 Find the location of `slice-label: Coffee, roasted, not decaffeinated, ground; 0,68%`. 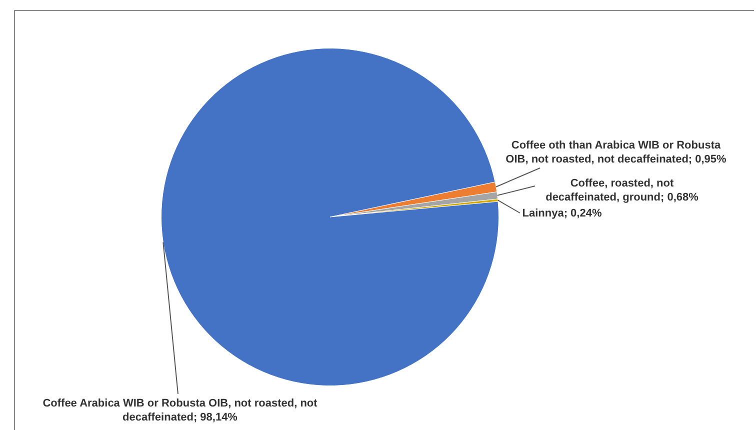

slice-label: Coffee, roasted, not decaffeinated, ground; 0,68% is located at coordinates (622, 191).